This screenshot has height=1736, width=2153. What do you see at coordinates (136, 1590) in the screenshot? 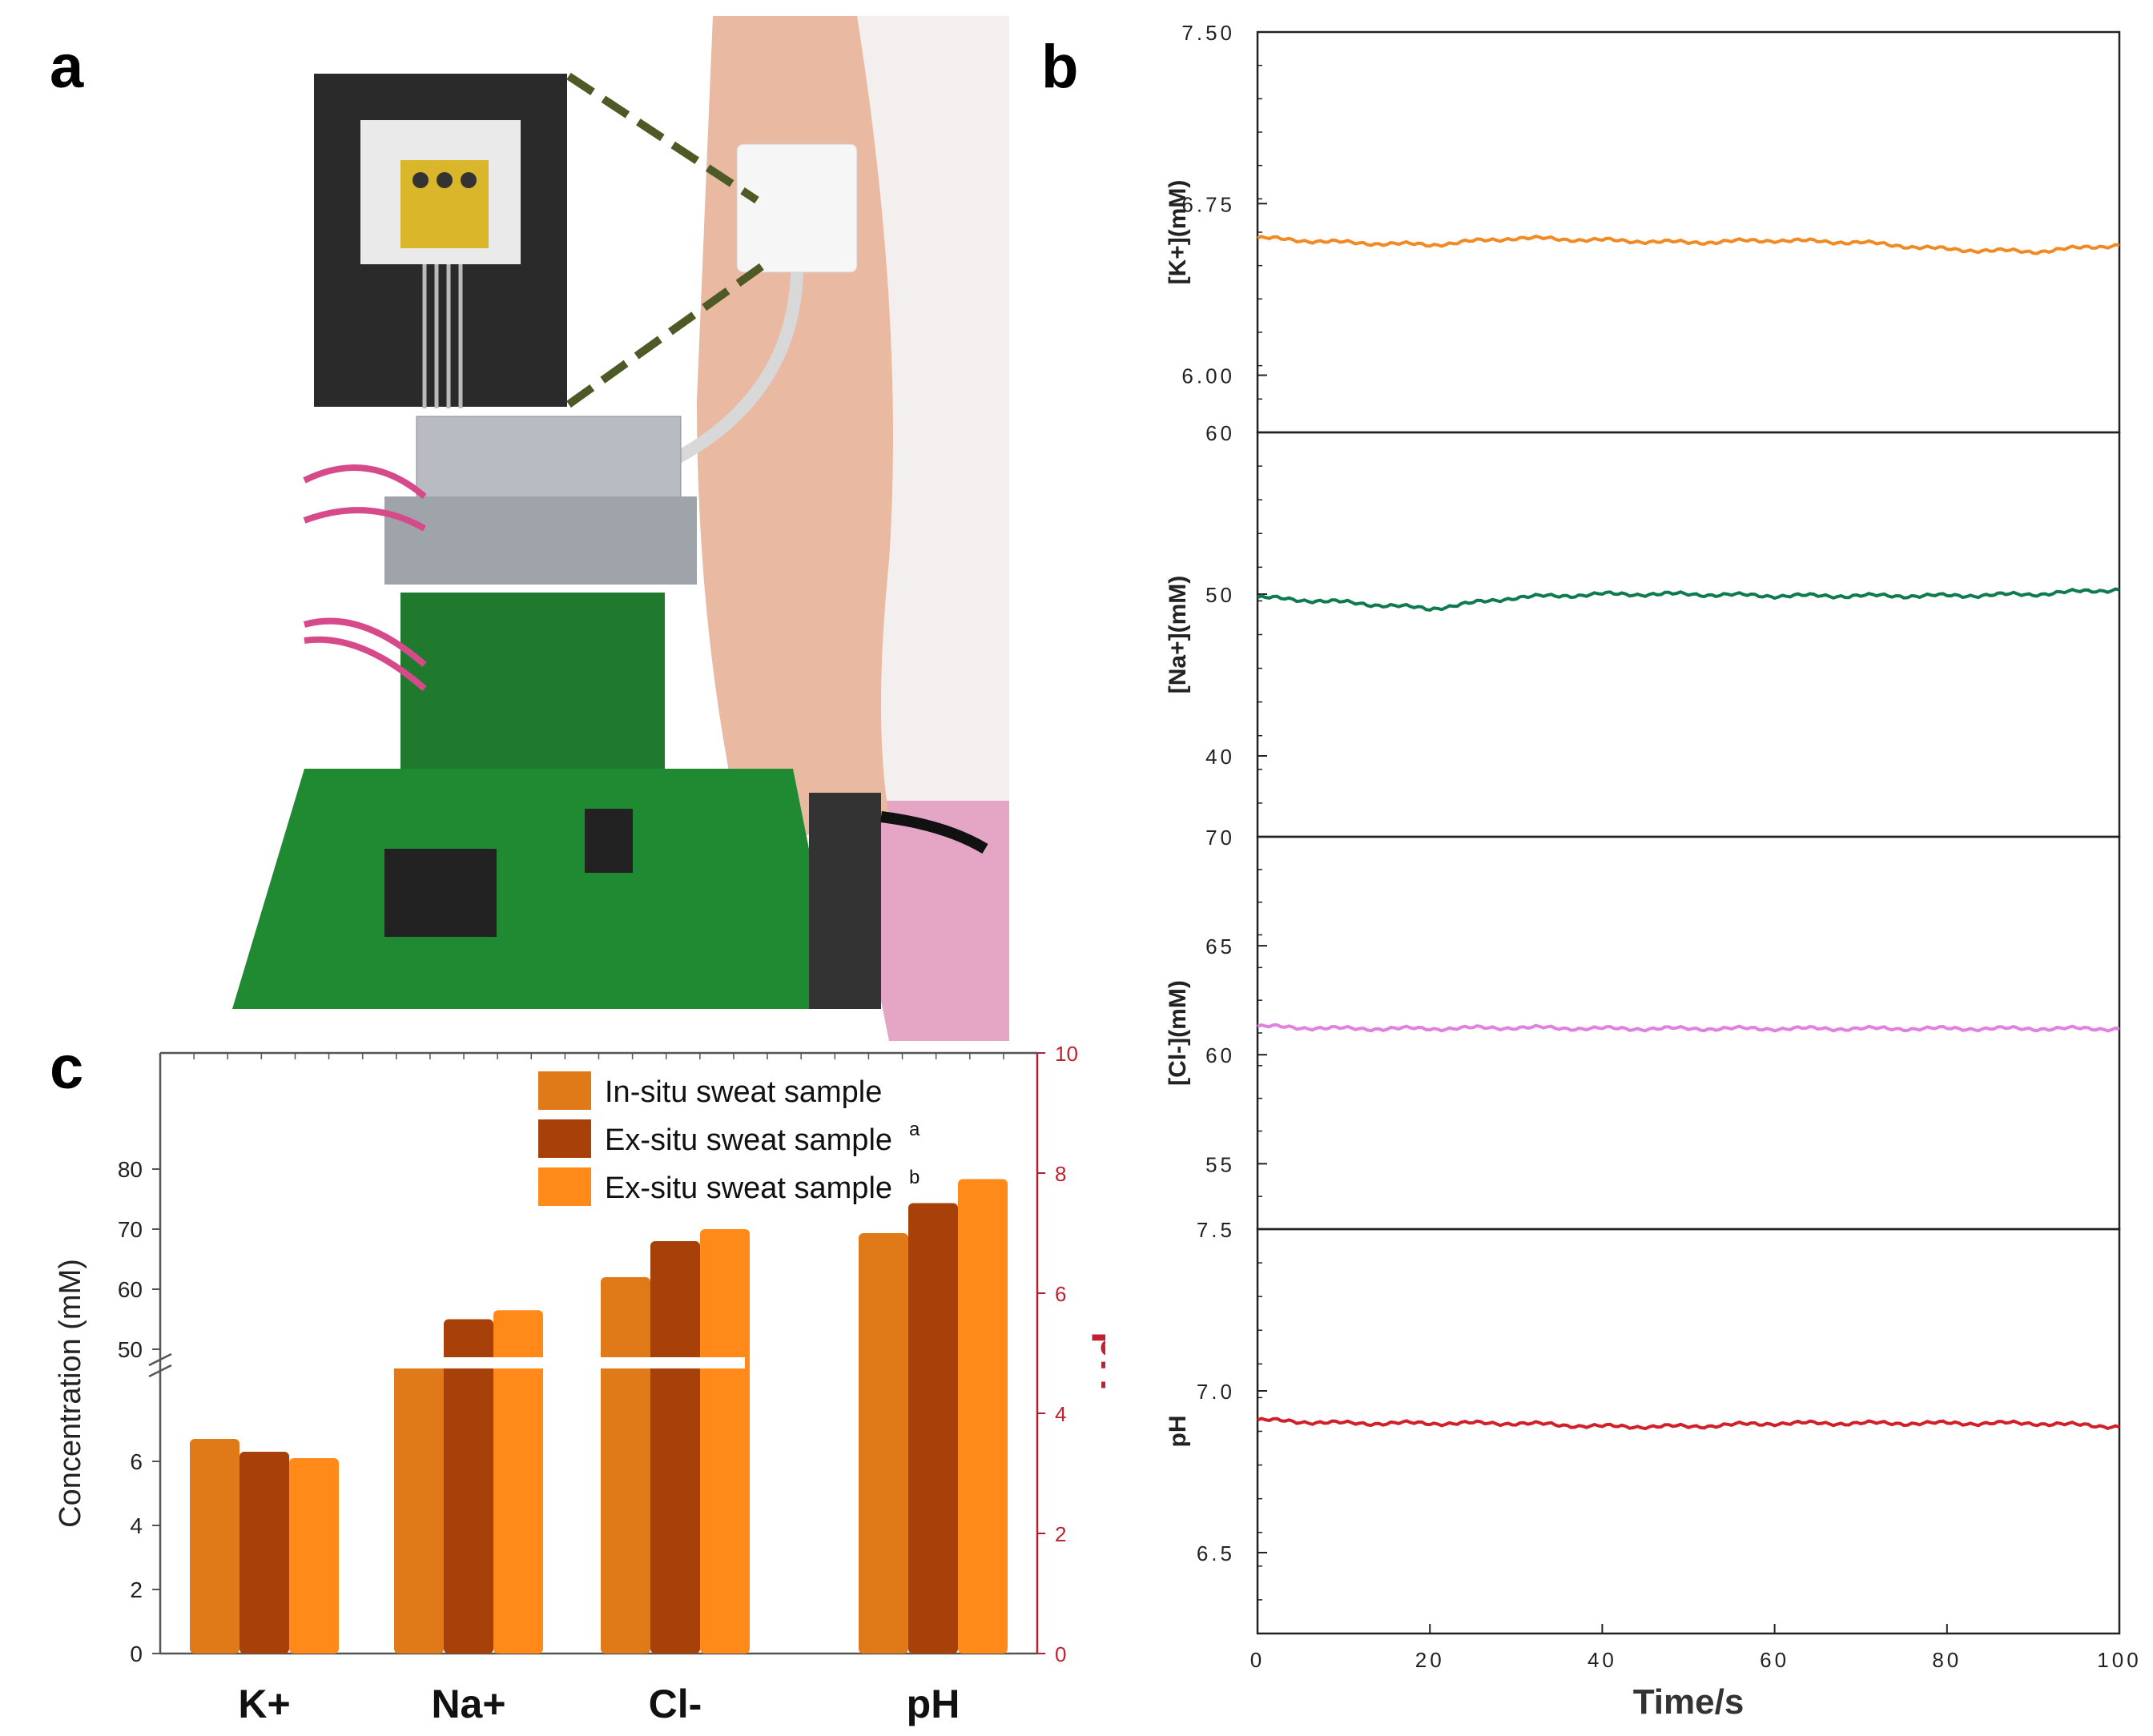
I see `left-tick-label-lower: 2` at bounding box center [136, 1590].